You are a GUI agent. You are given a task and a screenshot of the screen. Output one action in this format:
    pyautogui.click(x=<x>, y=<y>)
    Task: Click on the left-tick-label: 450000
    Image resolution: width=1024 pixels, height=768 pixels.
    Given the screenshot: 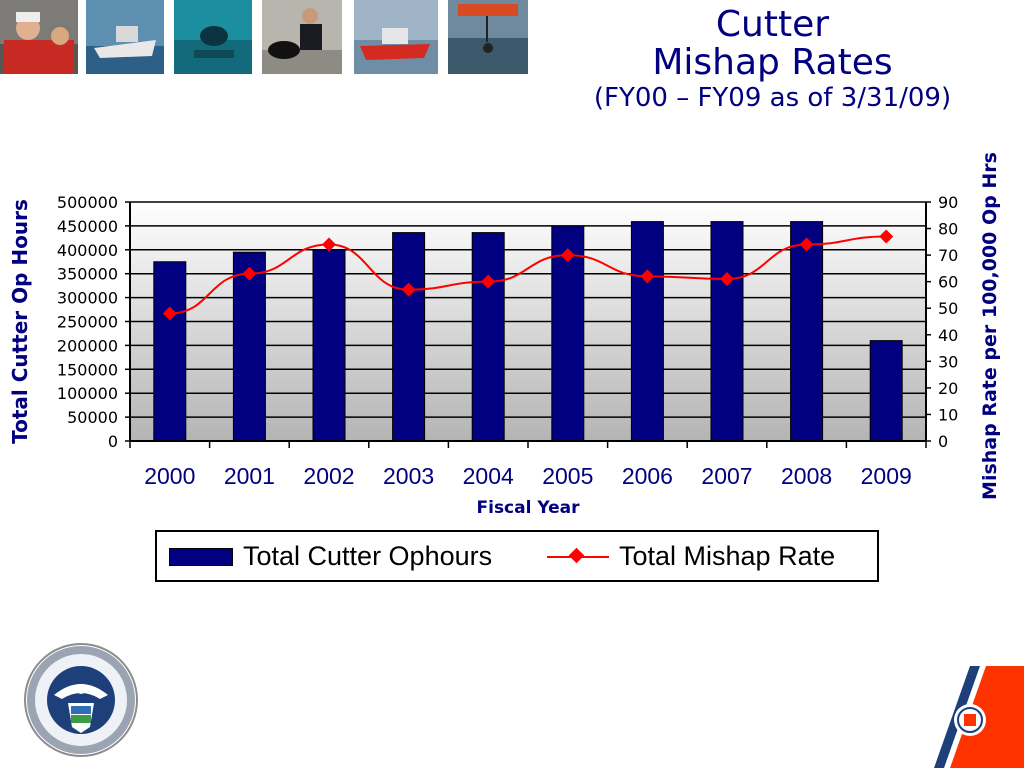 What is the action you would take?
    pyautogui.click(x=87, y=226)
    